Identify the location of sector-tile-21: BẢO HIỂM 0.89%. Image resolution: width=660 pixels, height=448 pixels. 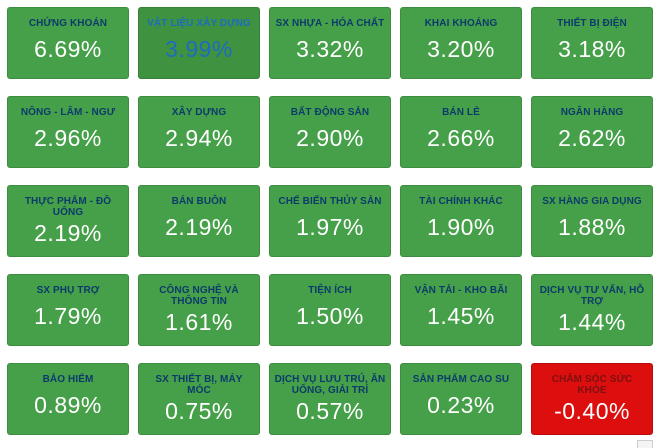
(68, 399).